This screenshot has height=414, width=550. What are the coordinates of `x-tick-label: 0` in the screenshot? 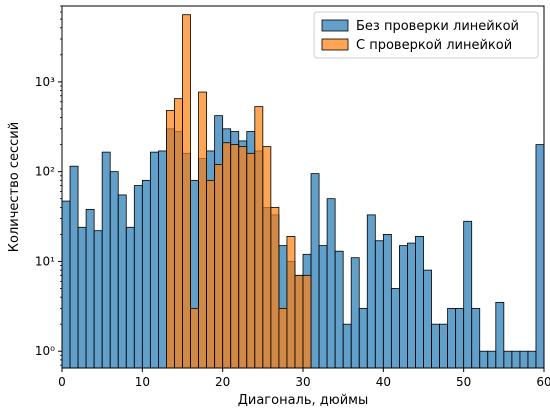 It's located at (62, 382).